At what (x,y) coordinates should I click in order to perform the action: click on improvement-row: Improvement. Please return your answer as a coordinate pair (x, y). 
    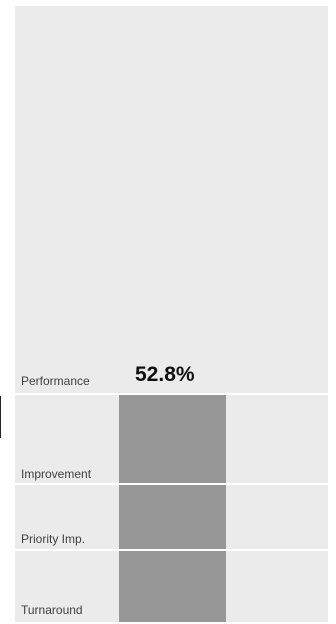
    Looking at the image, I should click on (171, 439).